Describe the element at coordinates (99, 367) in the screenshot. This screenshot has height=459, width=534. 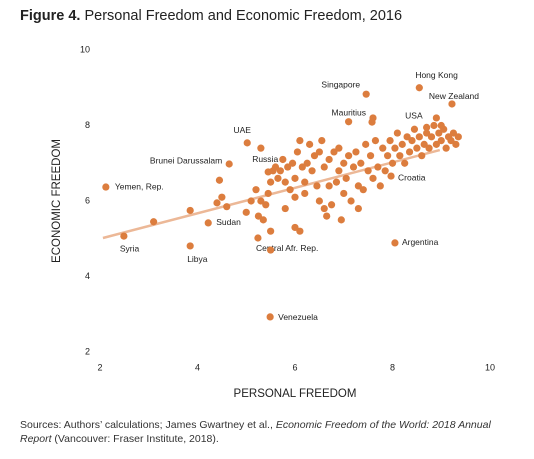
I see `x-tick-label: 2` at that location.